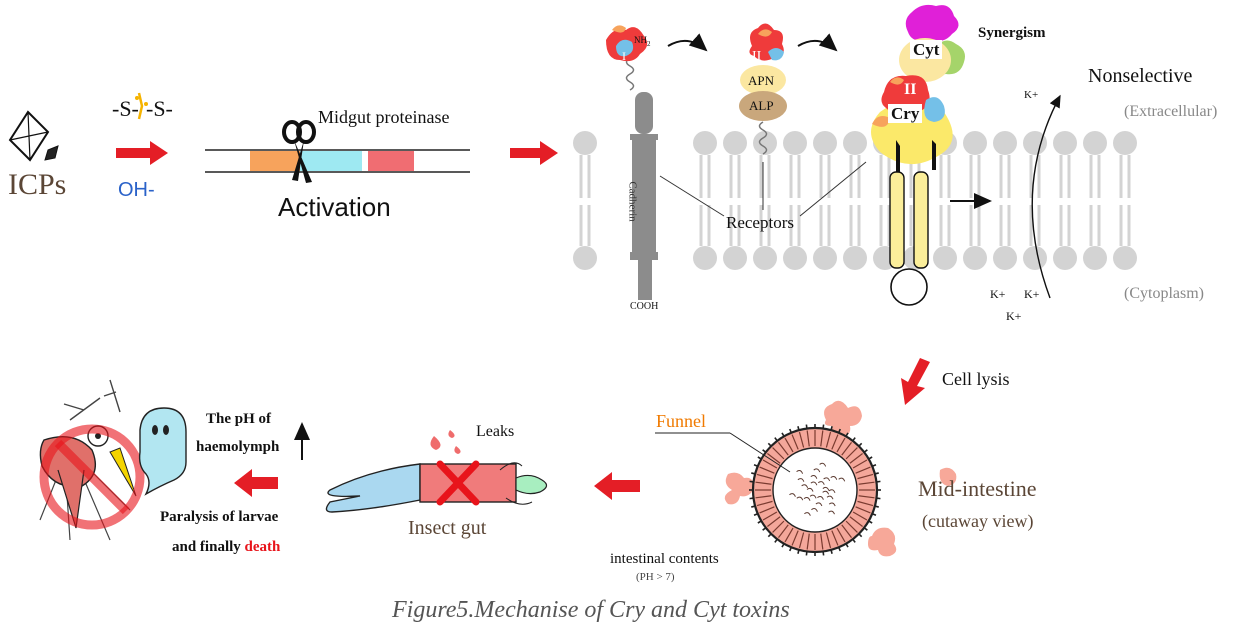  What do you see at coordinates (1164, 293) in the screenshot?
I see `cytoplasm-label: (Cytoplasm)` at bounding box center [1164, 293].